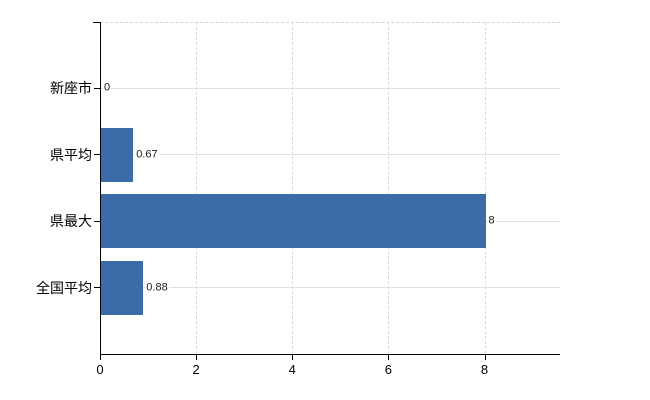 The width and height of the screenshot is (650, 400). I want to click on x-axis-line, so click(330, 354).